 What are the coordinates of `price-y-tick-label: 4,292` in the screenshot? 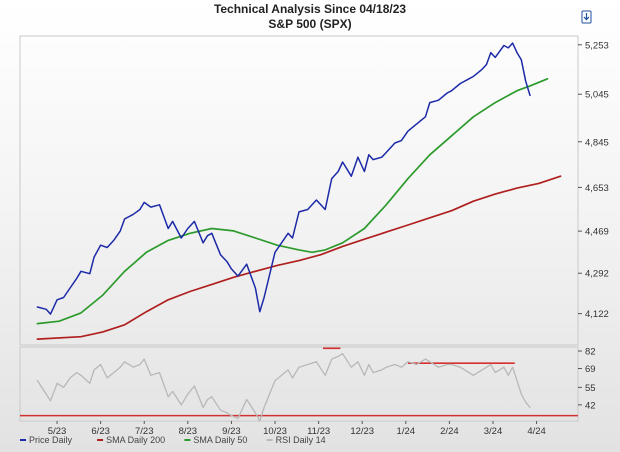 It's located at (597, 274).